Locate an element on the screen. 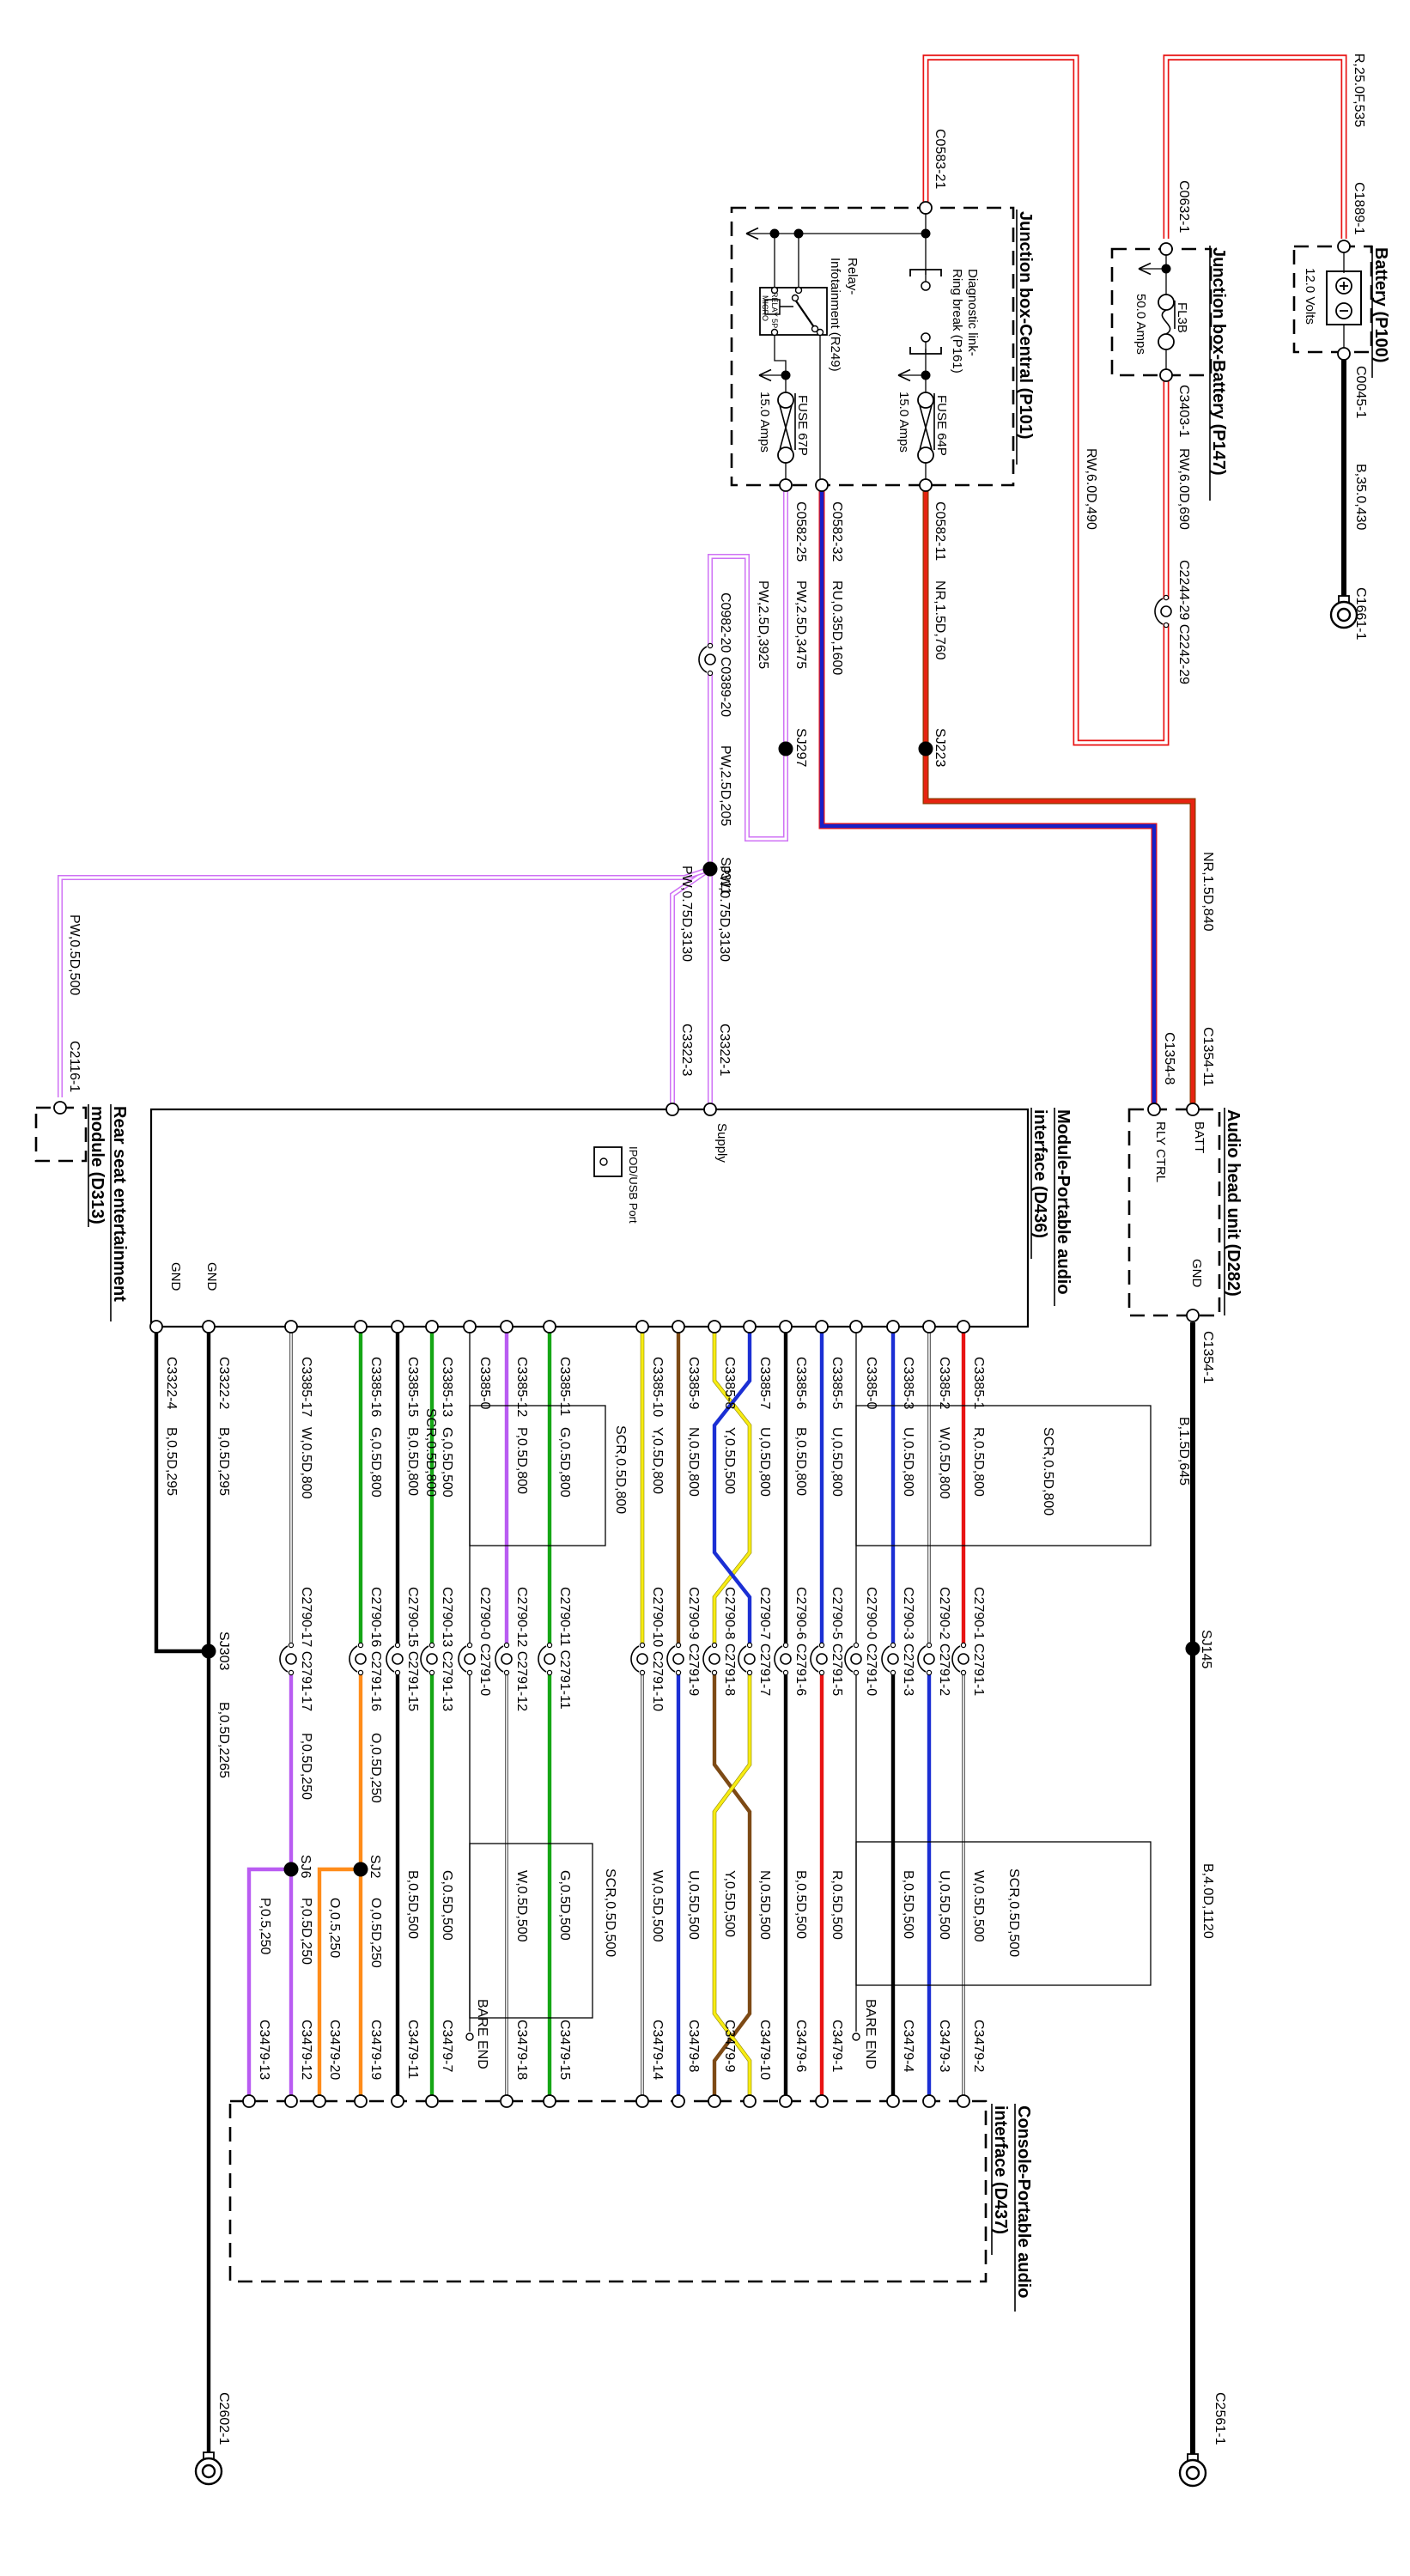  label: C3385-12 is located at coordinates (521, 1387).